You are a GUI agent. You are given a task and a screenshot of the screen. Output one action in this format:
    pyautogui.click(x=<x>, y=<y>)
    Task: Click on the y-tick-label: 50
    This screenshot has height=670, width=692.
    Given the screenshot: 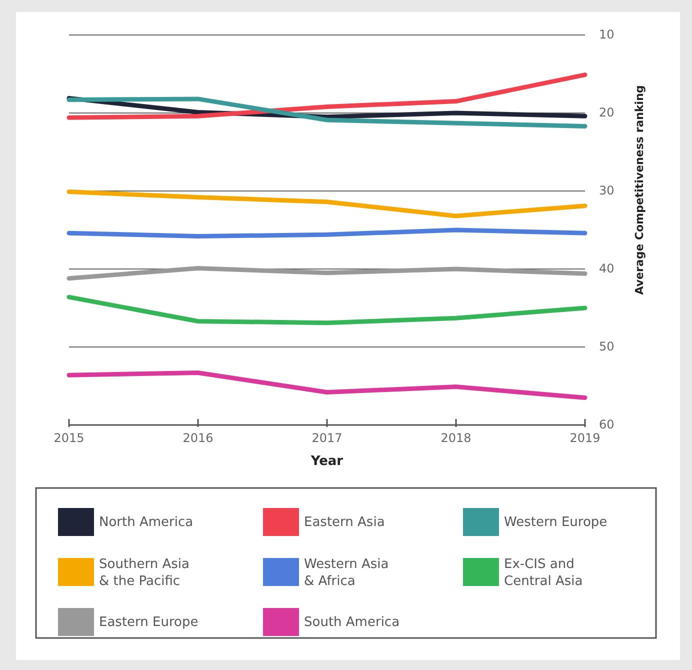 What is the action you would take?
    pyautogui.click(x=606, y=346)
    